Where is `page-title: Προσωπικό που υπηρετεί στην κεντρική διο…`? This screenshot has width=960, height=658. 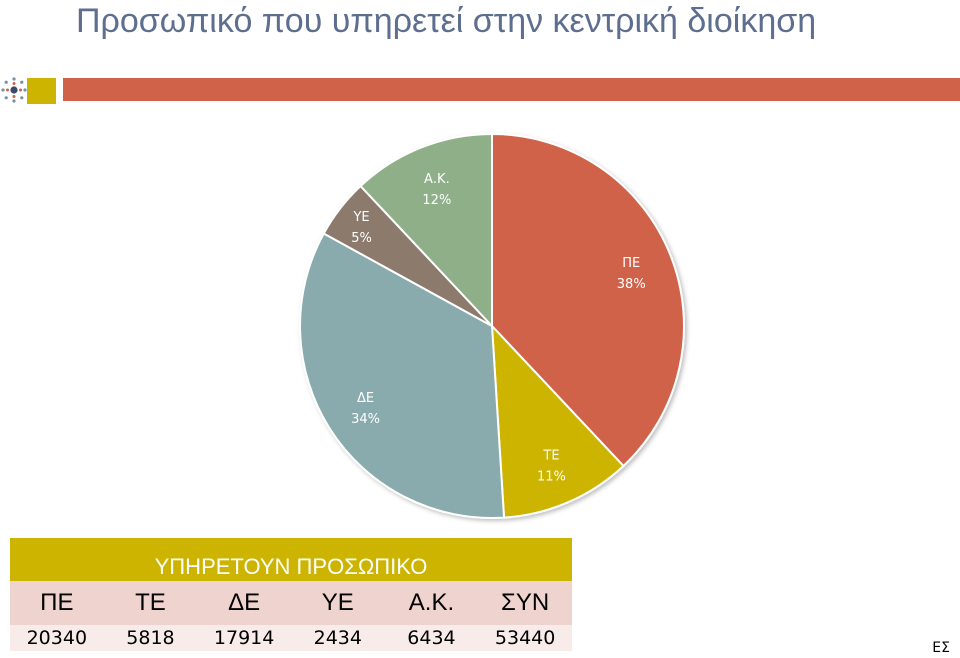
page-title: Προσωπικό που υπηρετεί στην κεντρική διο… is located at coordinates (446, 21).